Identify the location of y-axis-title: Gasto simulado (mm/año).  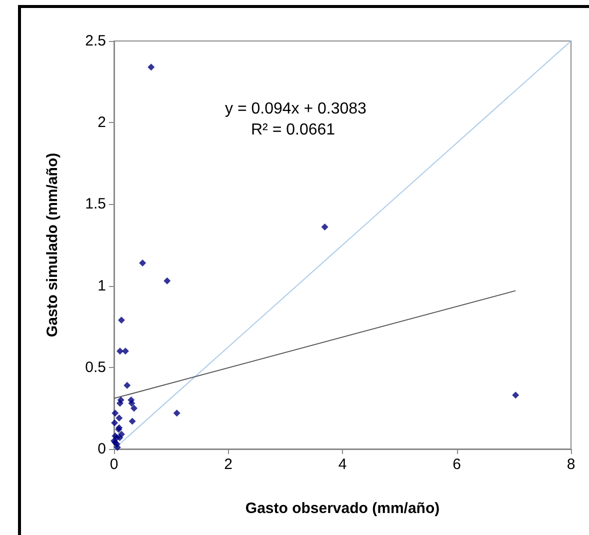
(52, 245).